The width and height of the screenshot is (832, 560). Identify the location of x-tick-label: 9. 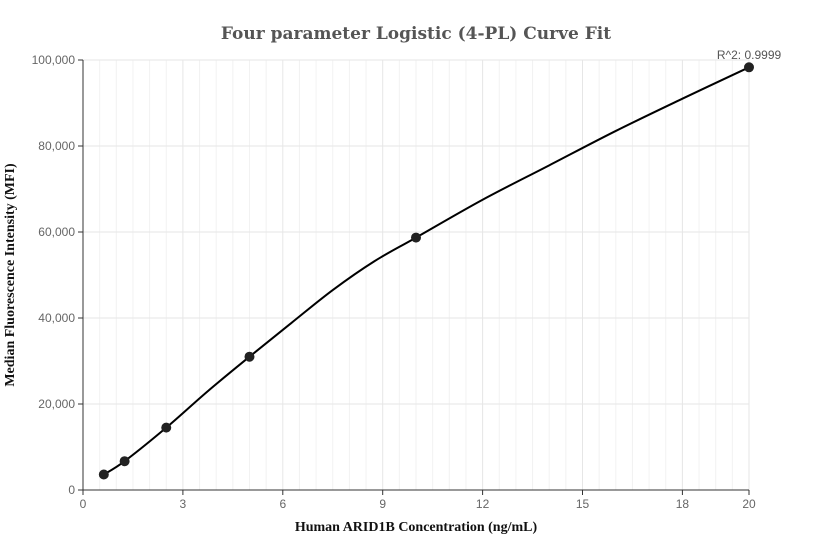
(382, 504).